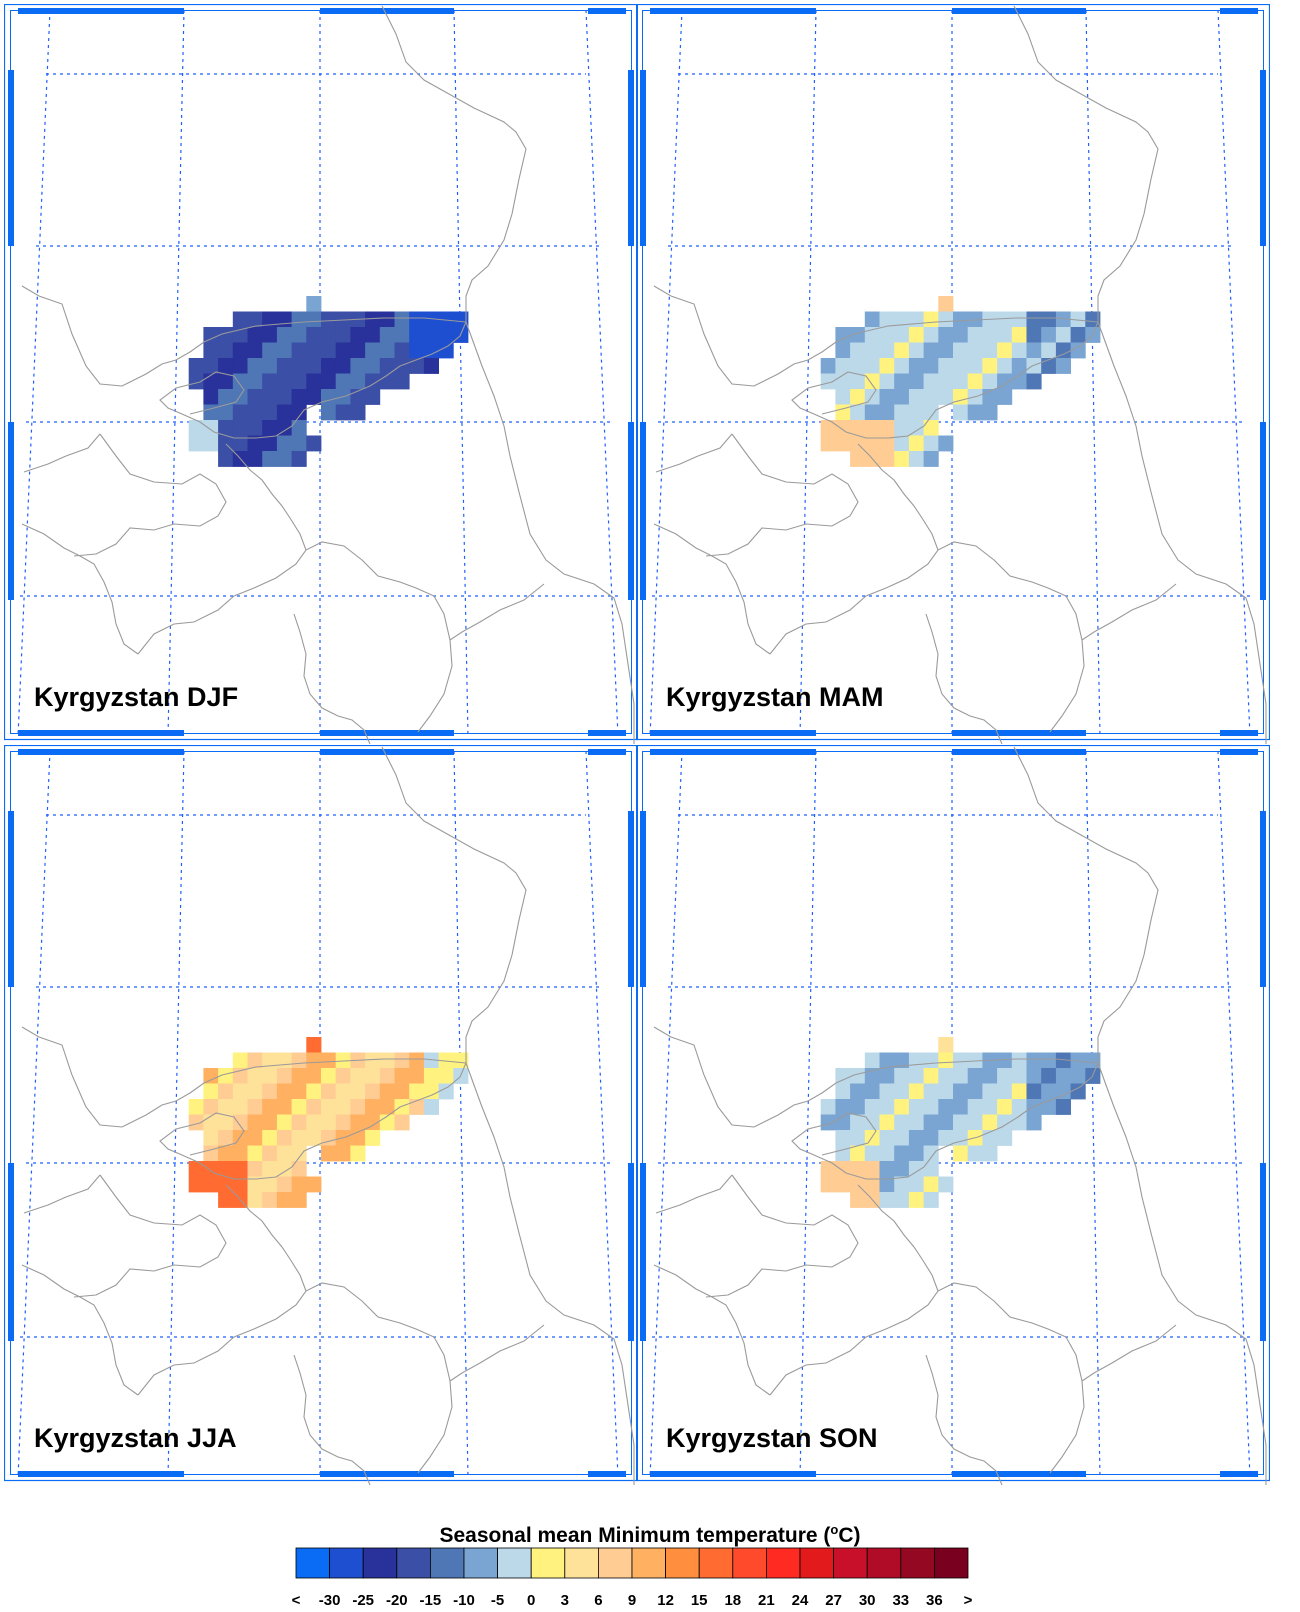 The height and width of the screenshot is (1612, 1300). I want to click on colorbar-tick-label: -25, so click(363, 1600).